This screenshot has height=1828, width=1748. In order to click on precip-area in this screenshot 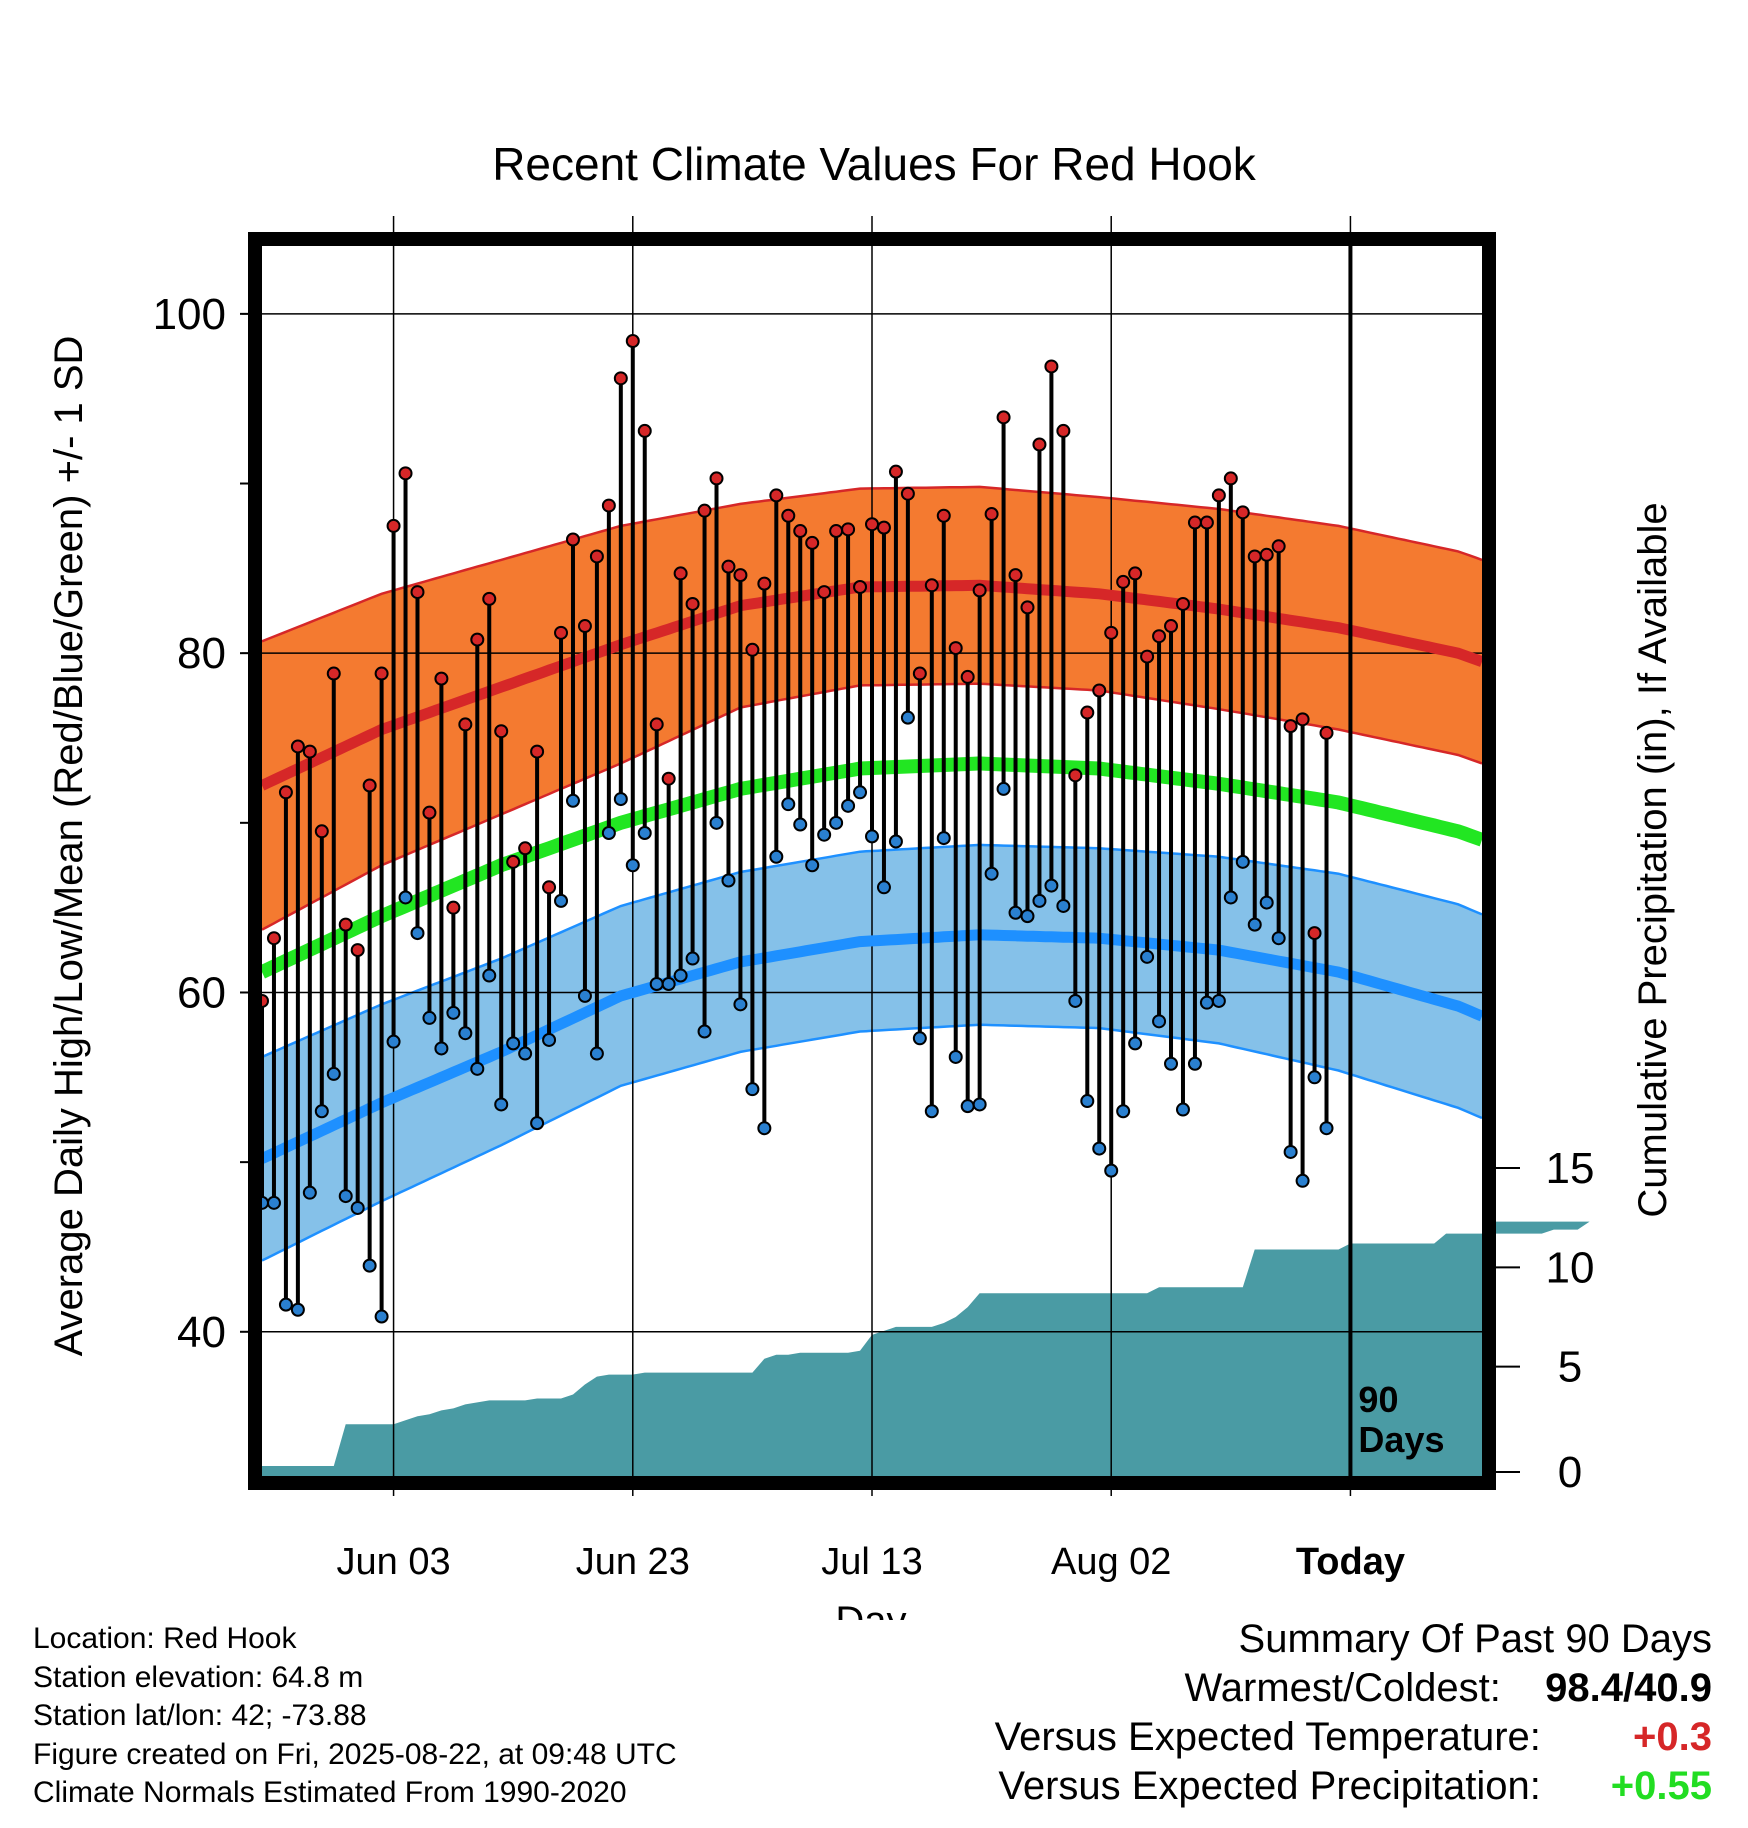, I will do `click(1005, 1348)`.